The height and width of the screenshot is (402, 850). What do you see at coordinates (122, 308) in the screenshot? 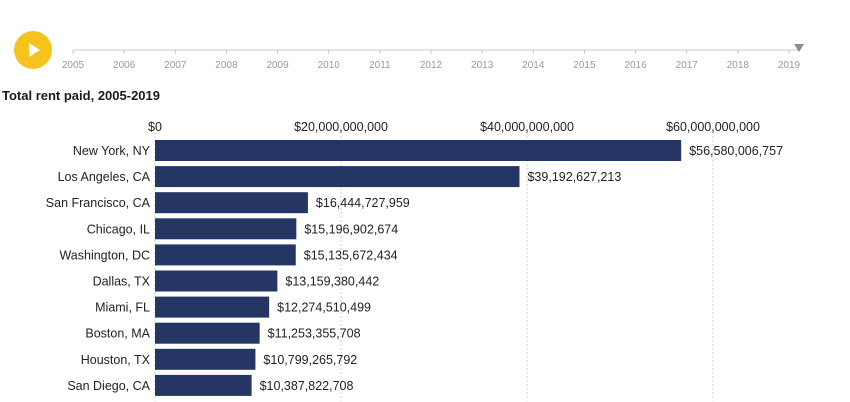
I see `category-label: Miami, FL` at bounding box center [122, 308].